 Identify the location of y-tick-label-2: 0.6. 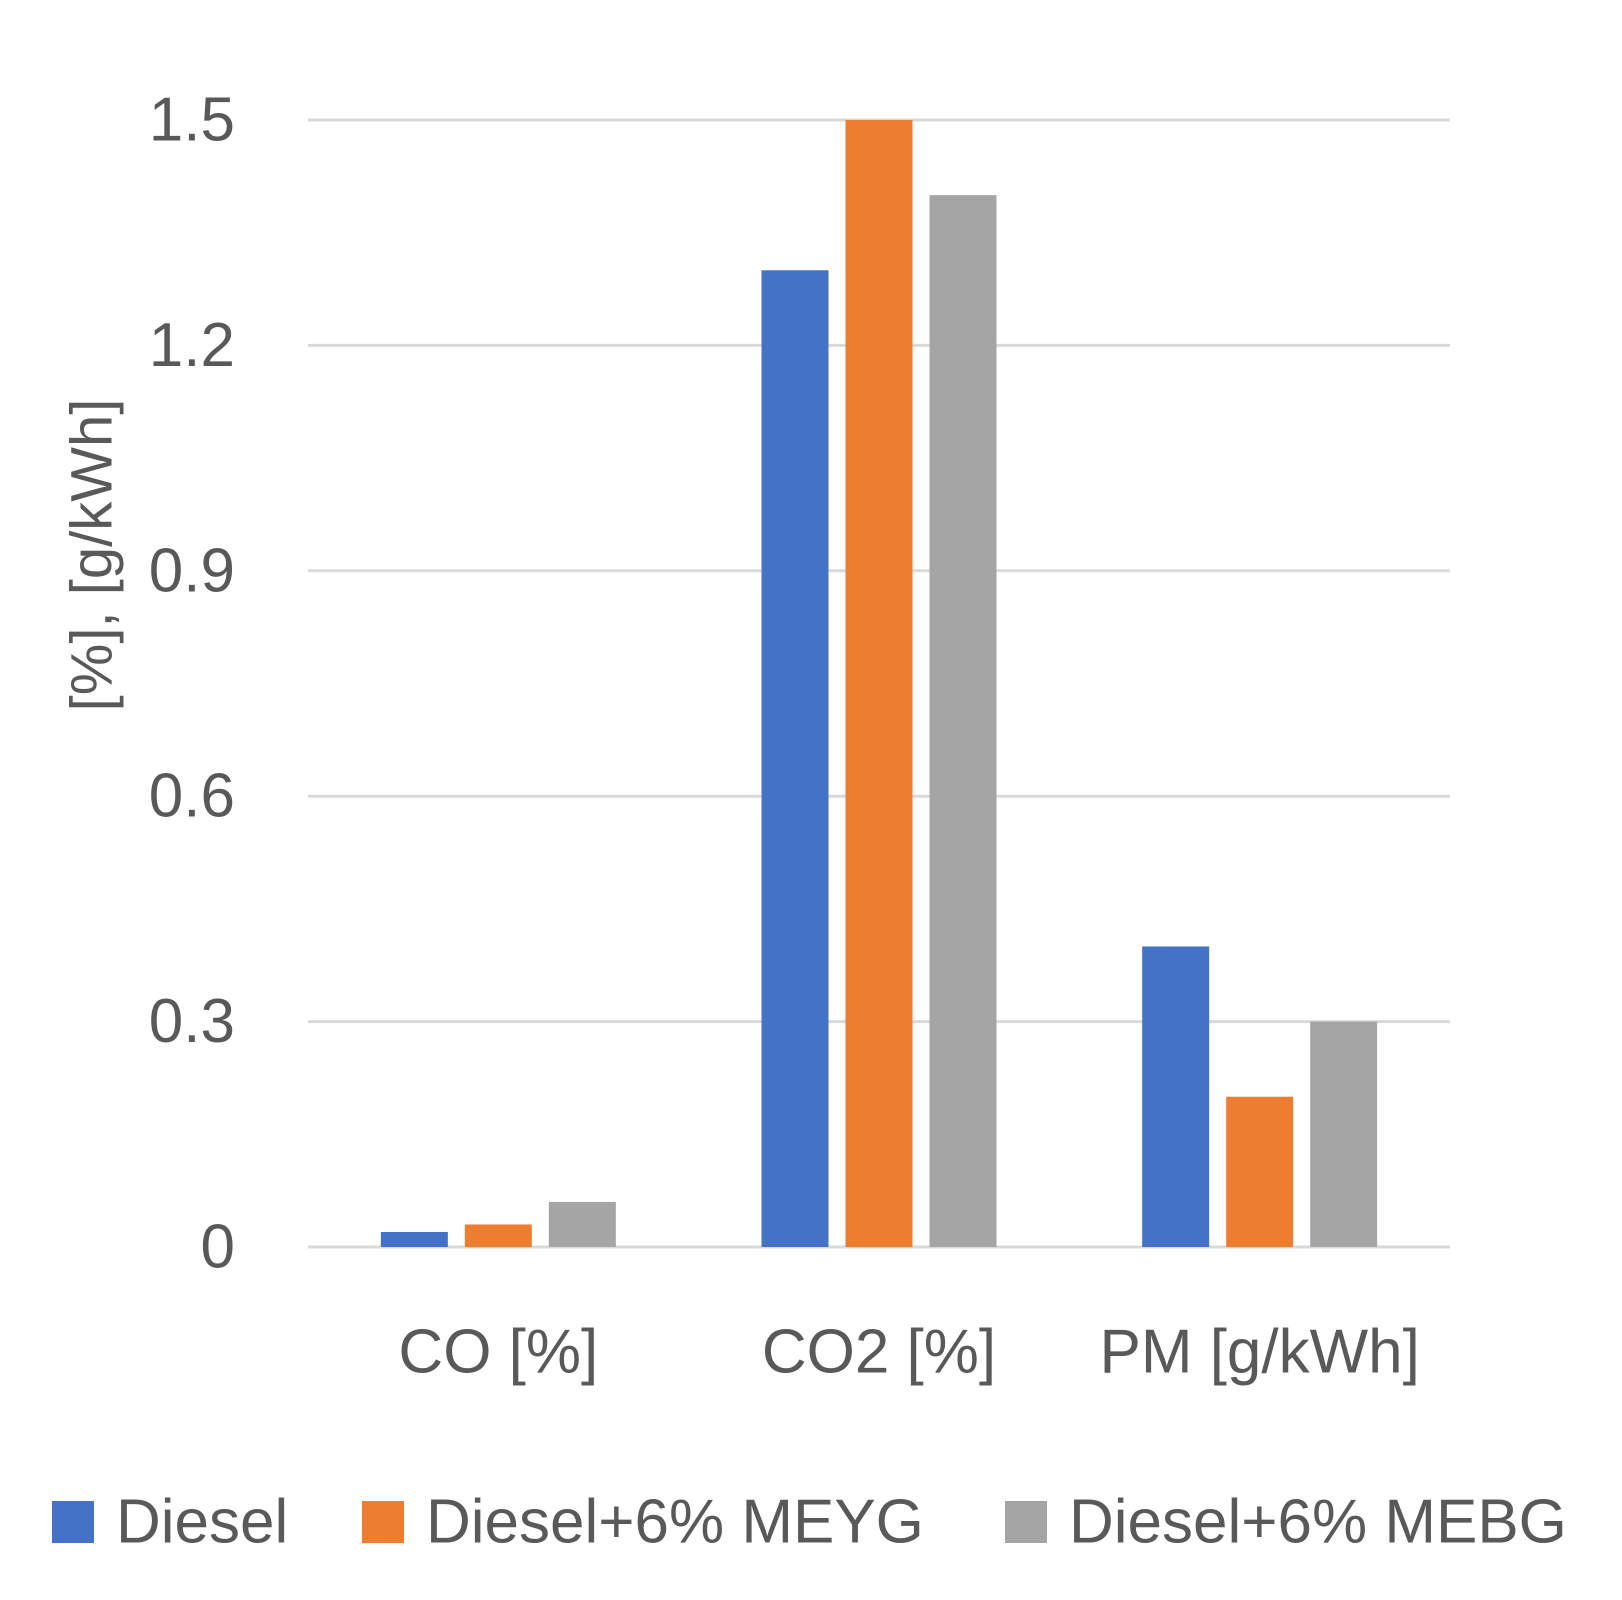
(192, 796).